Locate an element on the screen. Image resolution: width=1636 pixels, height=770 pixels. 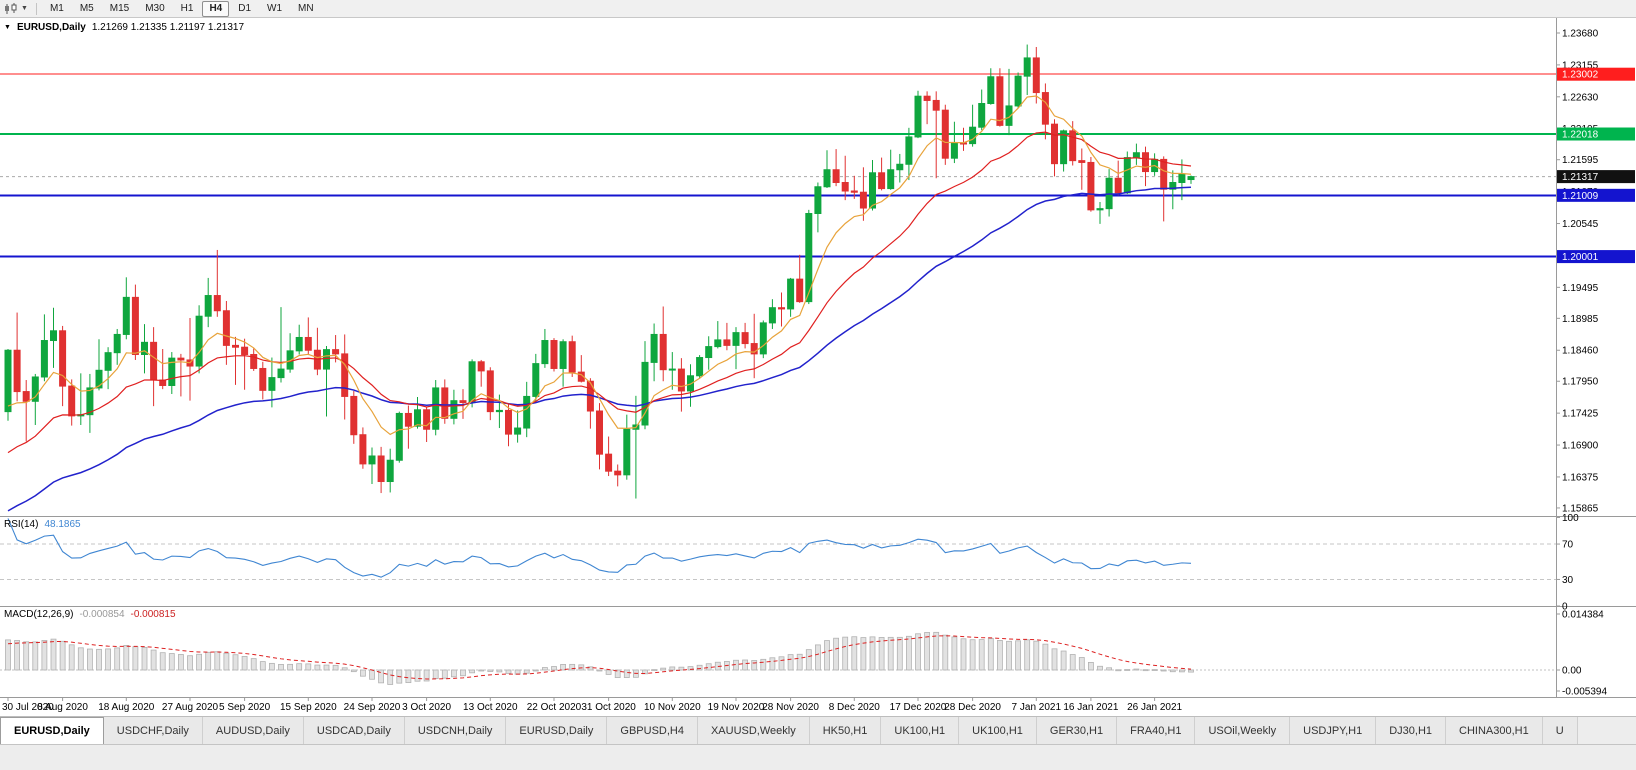
svg-text: 1.22630 is located at coordinates (1580, 97).